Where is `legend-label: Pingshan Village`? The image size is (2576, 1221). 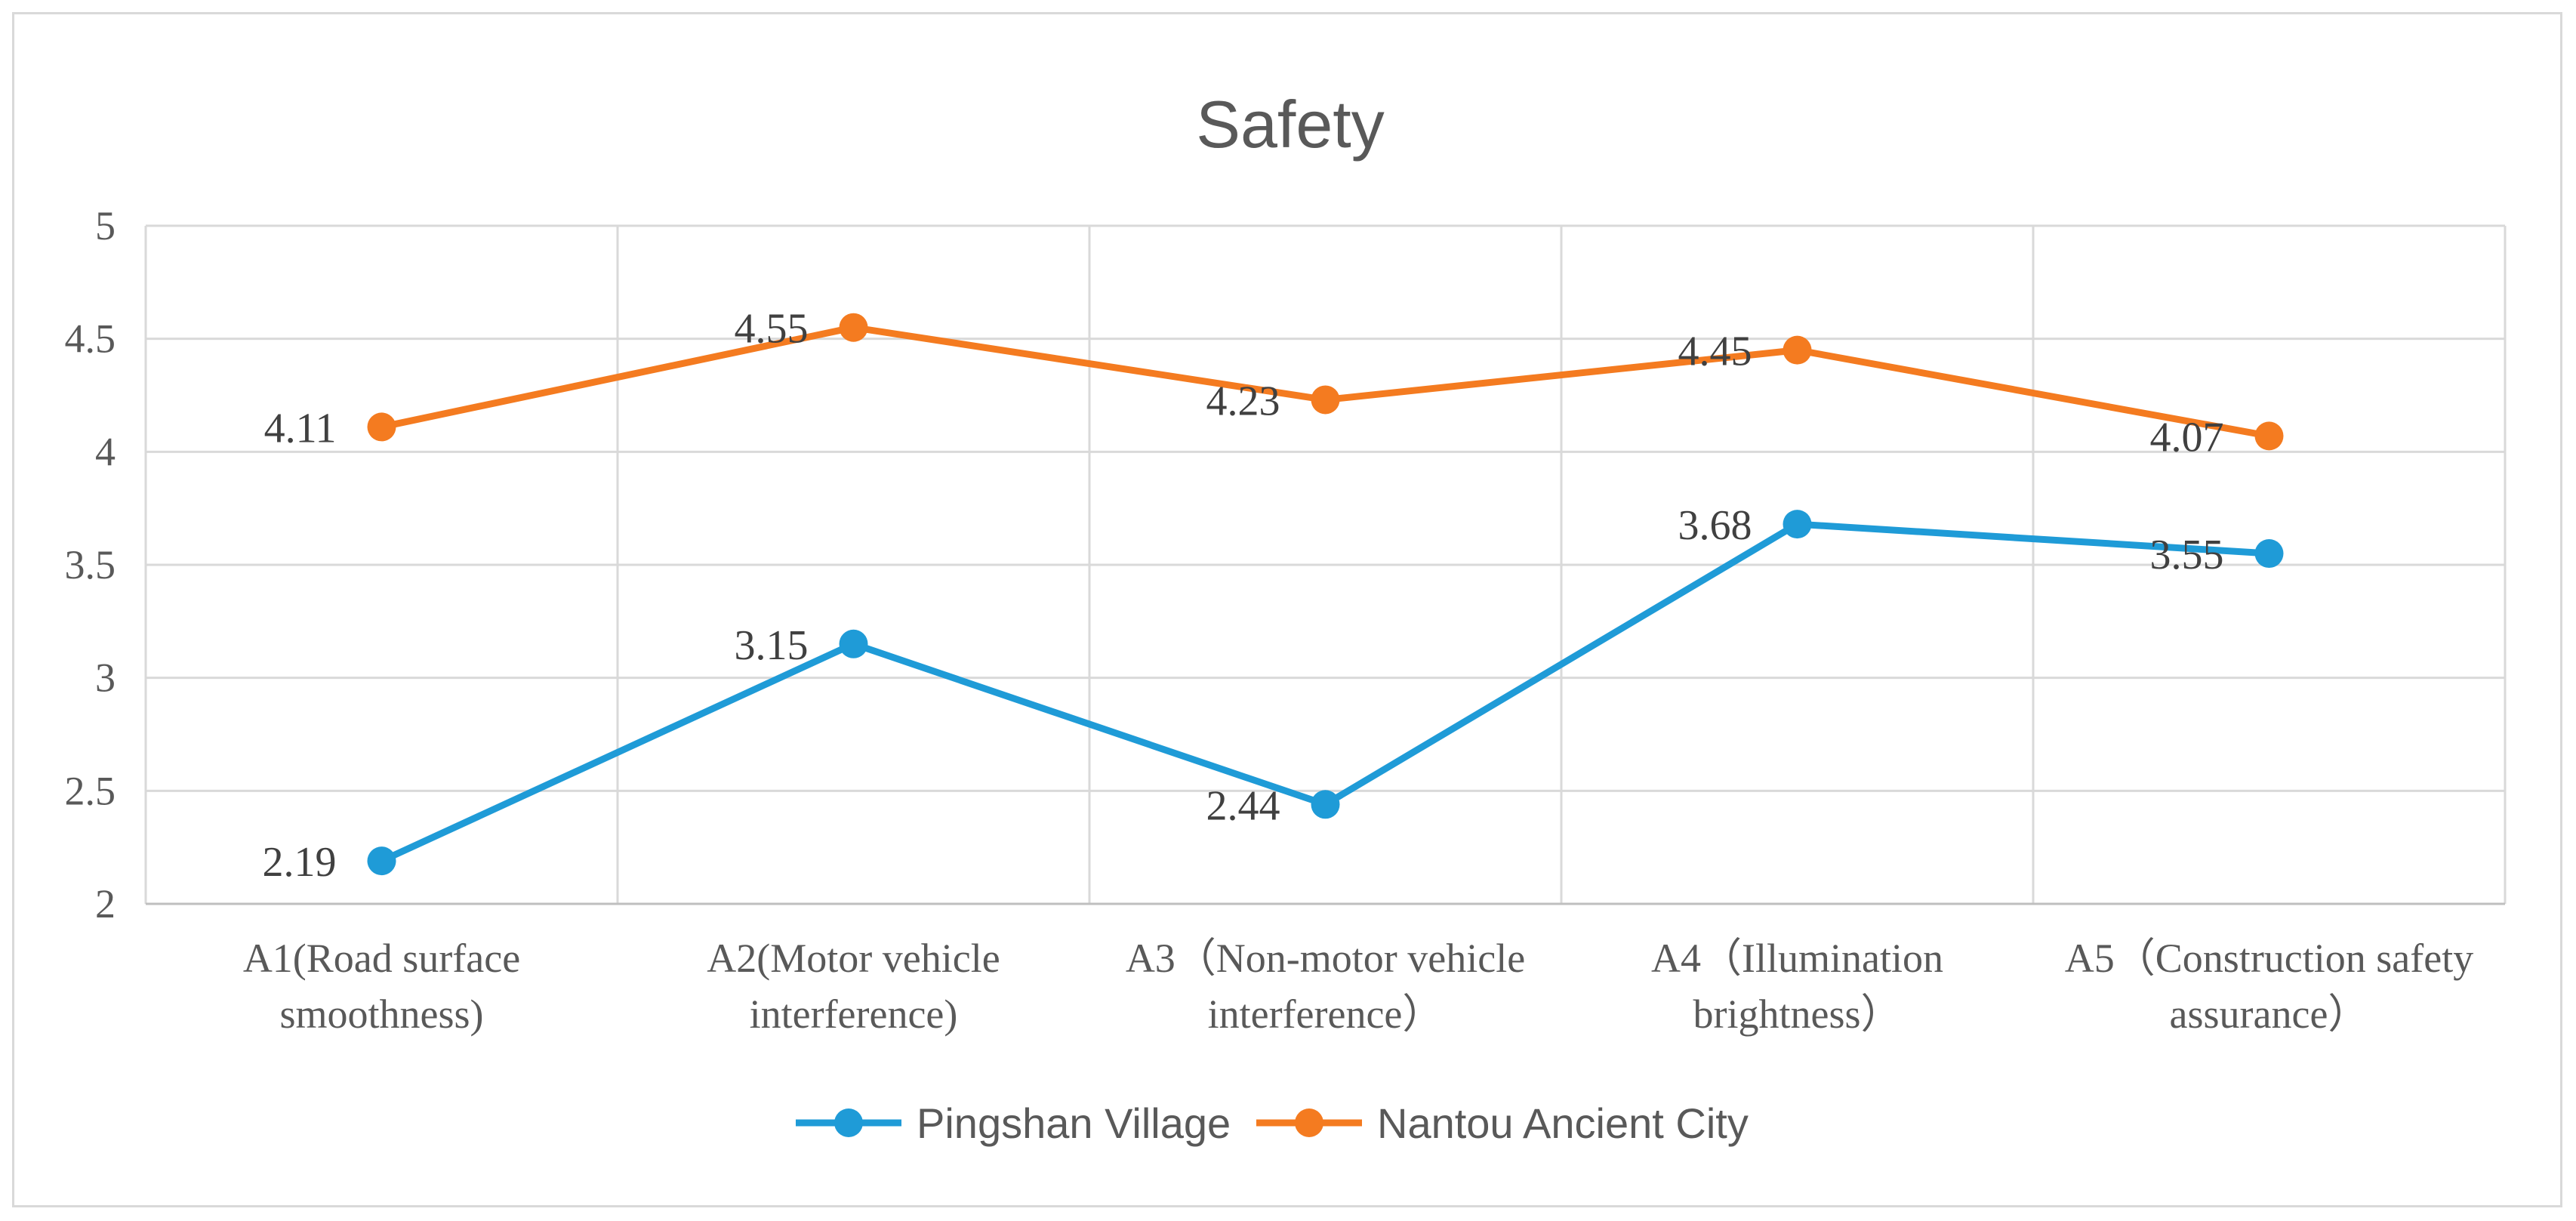
legend-label: Pingshan Village is located at coordinates (1074, 1123).